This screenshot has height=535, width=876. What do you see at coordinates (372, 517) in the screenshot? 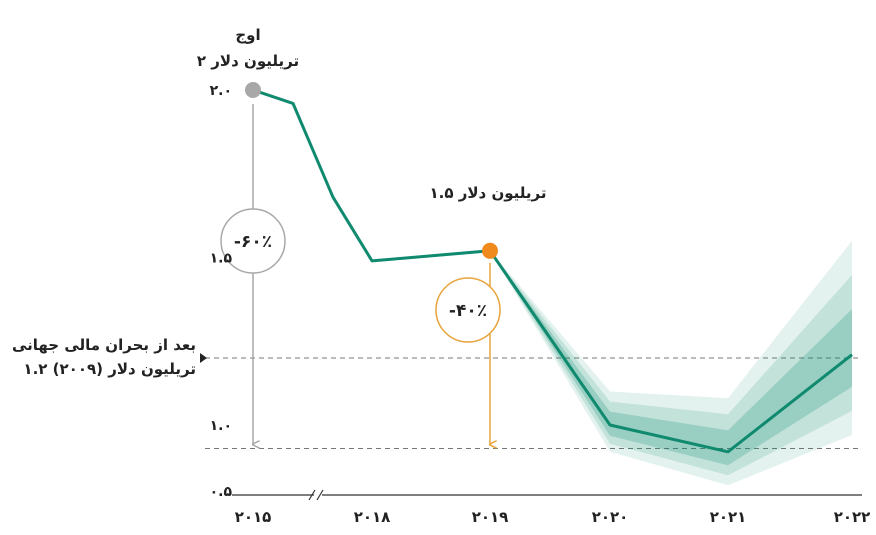
I see `x-tick-label: ۲۰۱۸` at bounding box center [372, 517].